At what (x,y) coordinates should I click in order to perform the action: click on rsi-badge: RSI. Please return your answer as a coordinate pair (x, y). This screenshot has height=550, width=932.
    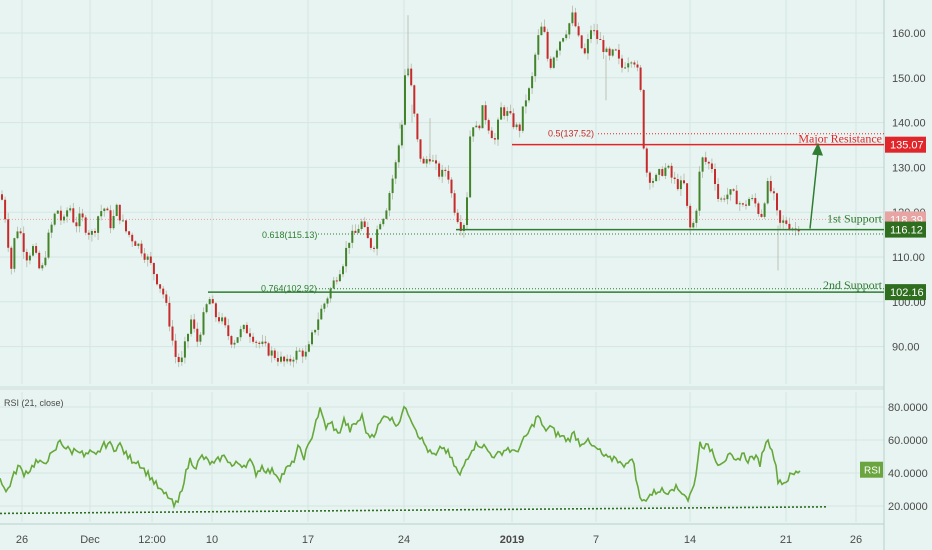
    Looking at the image, I should click on (872, 471).